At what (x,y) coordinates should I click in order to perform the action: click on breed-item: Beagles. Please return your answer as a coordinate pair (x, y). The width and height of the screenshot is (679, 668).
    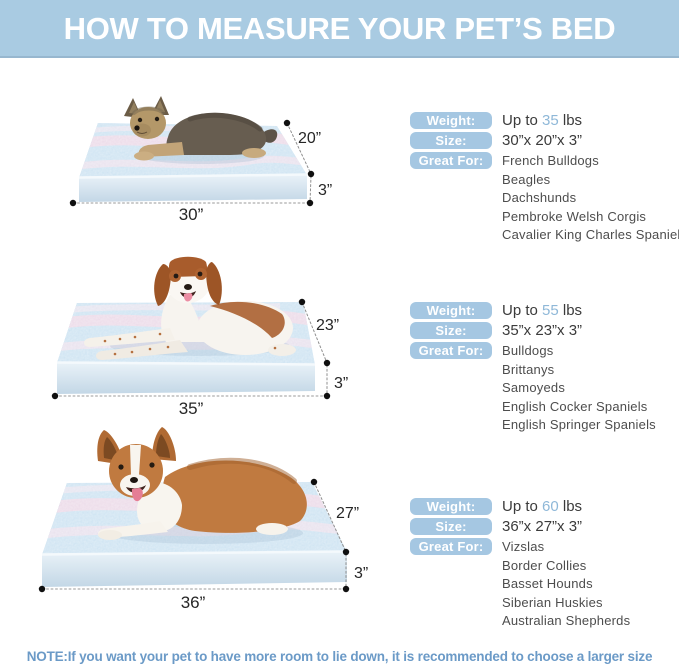
    Looking at the image, I should click on (526, 180).